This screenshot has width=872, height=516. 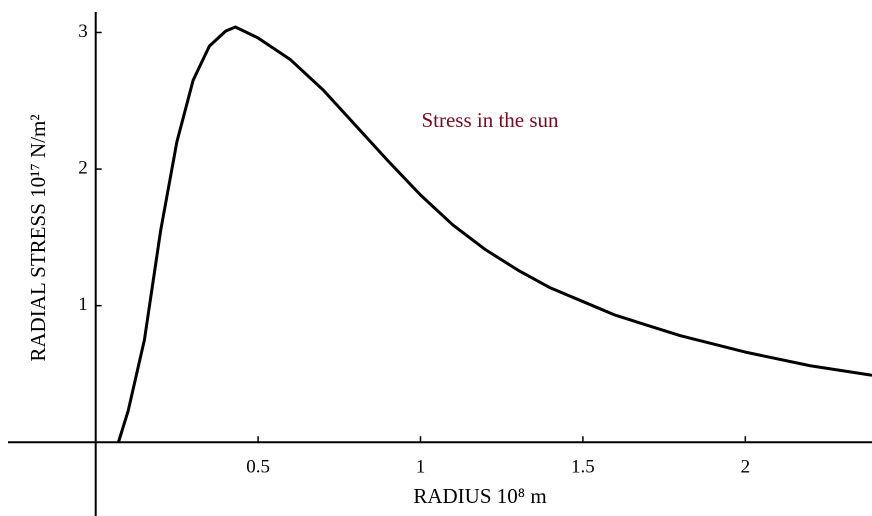 I want to click on y-tick-label: 2, so click(x=83, y=167).